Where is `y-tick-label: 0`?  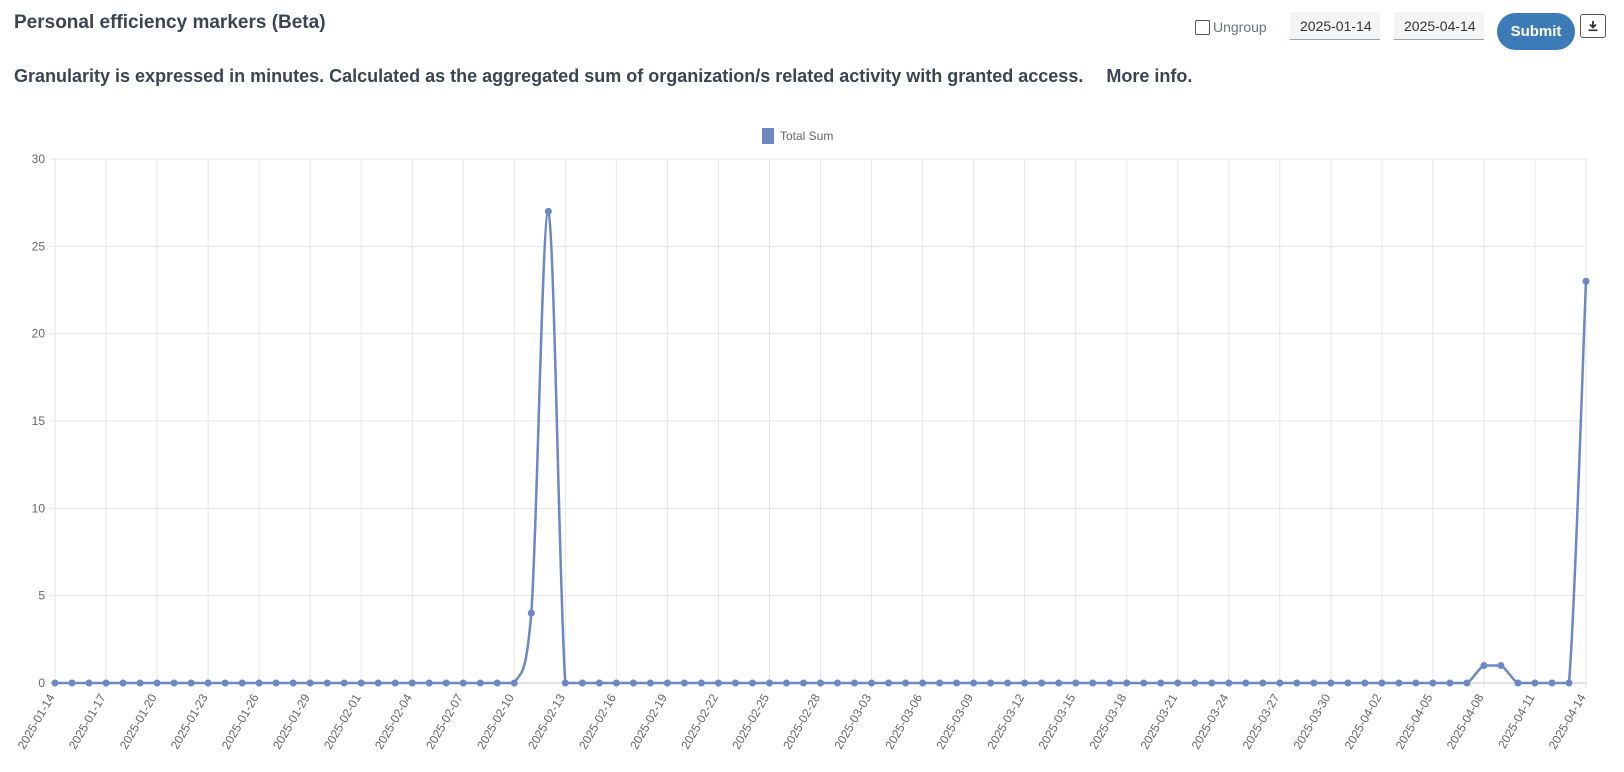 y-tick-label: 0 is located at coordinates (41, 683).